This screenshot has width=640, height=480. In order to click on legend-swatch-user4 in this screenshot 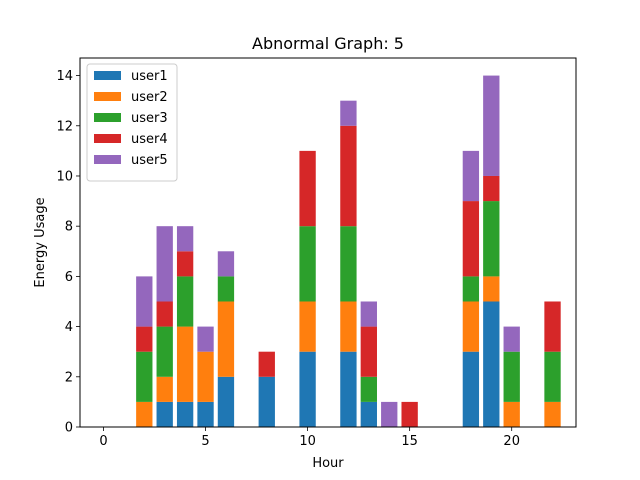, I will do `click(107, 138)`.